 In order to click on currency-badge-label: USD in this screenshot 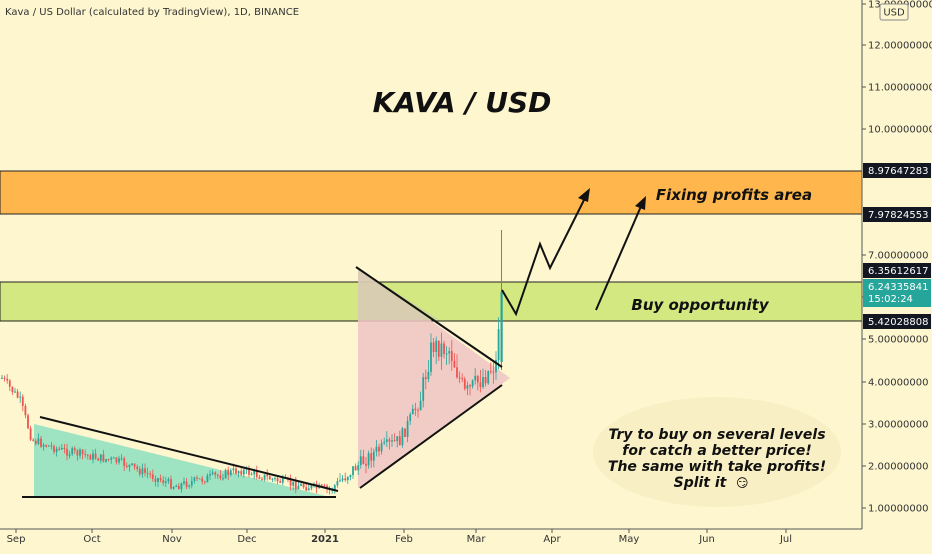, I will do `click(894, 13)`.